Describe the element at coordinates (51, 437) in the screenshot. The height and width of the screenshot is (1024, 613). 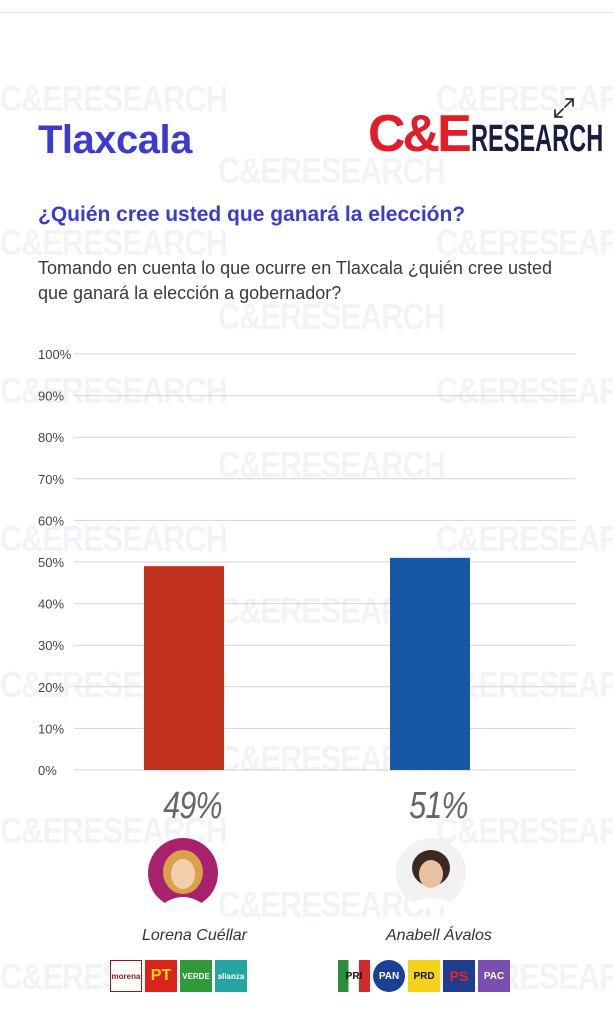
I see `y-tick-label: 80%` at that location.